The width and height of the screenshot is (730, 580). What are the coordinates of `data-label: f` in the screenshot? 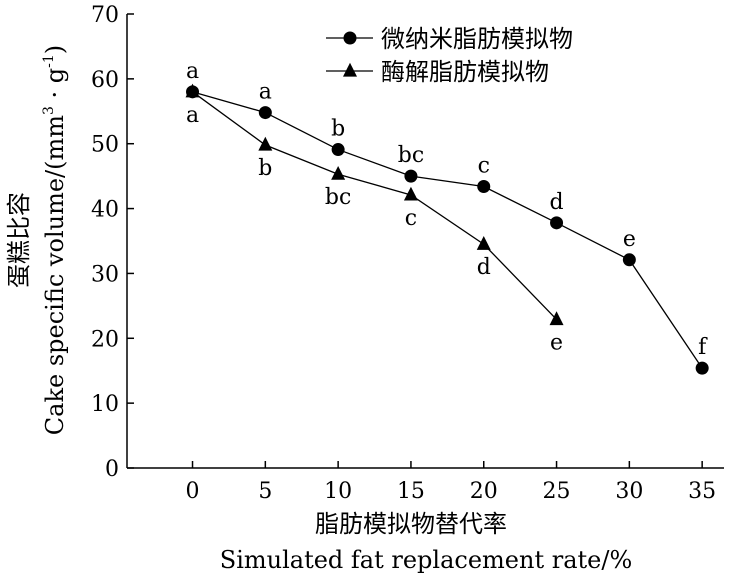 It's located at (703, 347).